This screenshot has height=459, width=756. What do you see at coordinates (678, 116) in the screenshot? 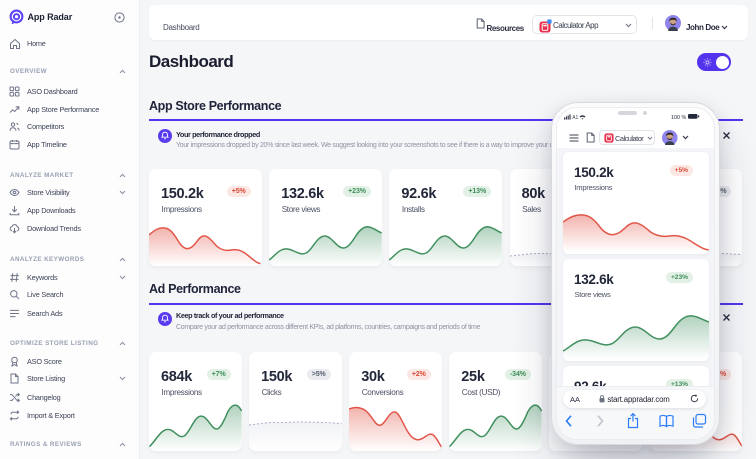
I see `svg-text: 100 %` at bounding box center [678, 116].